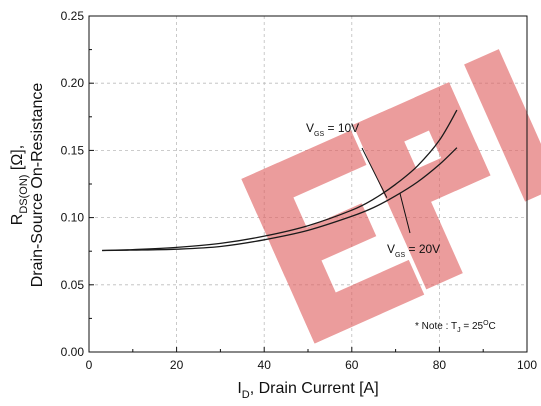  I want to click on x-tick-label: 20, so click(177, 365).